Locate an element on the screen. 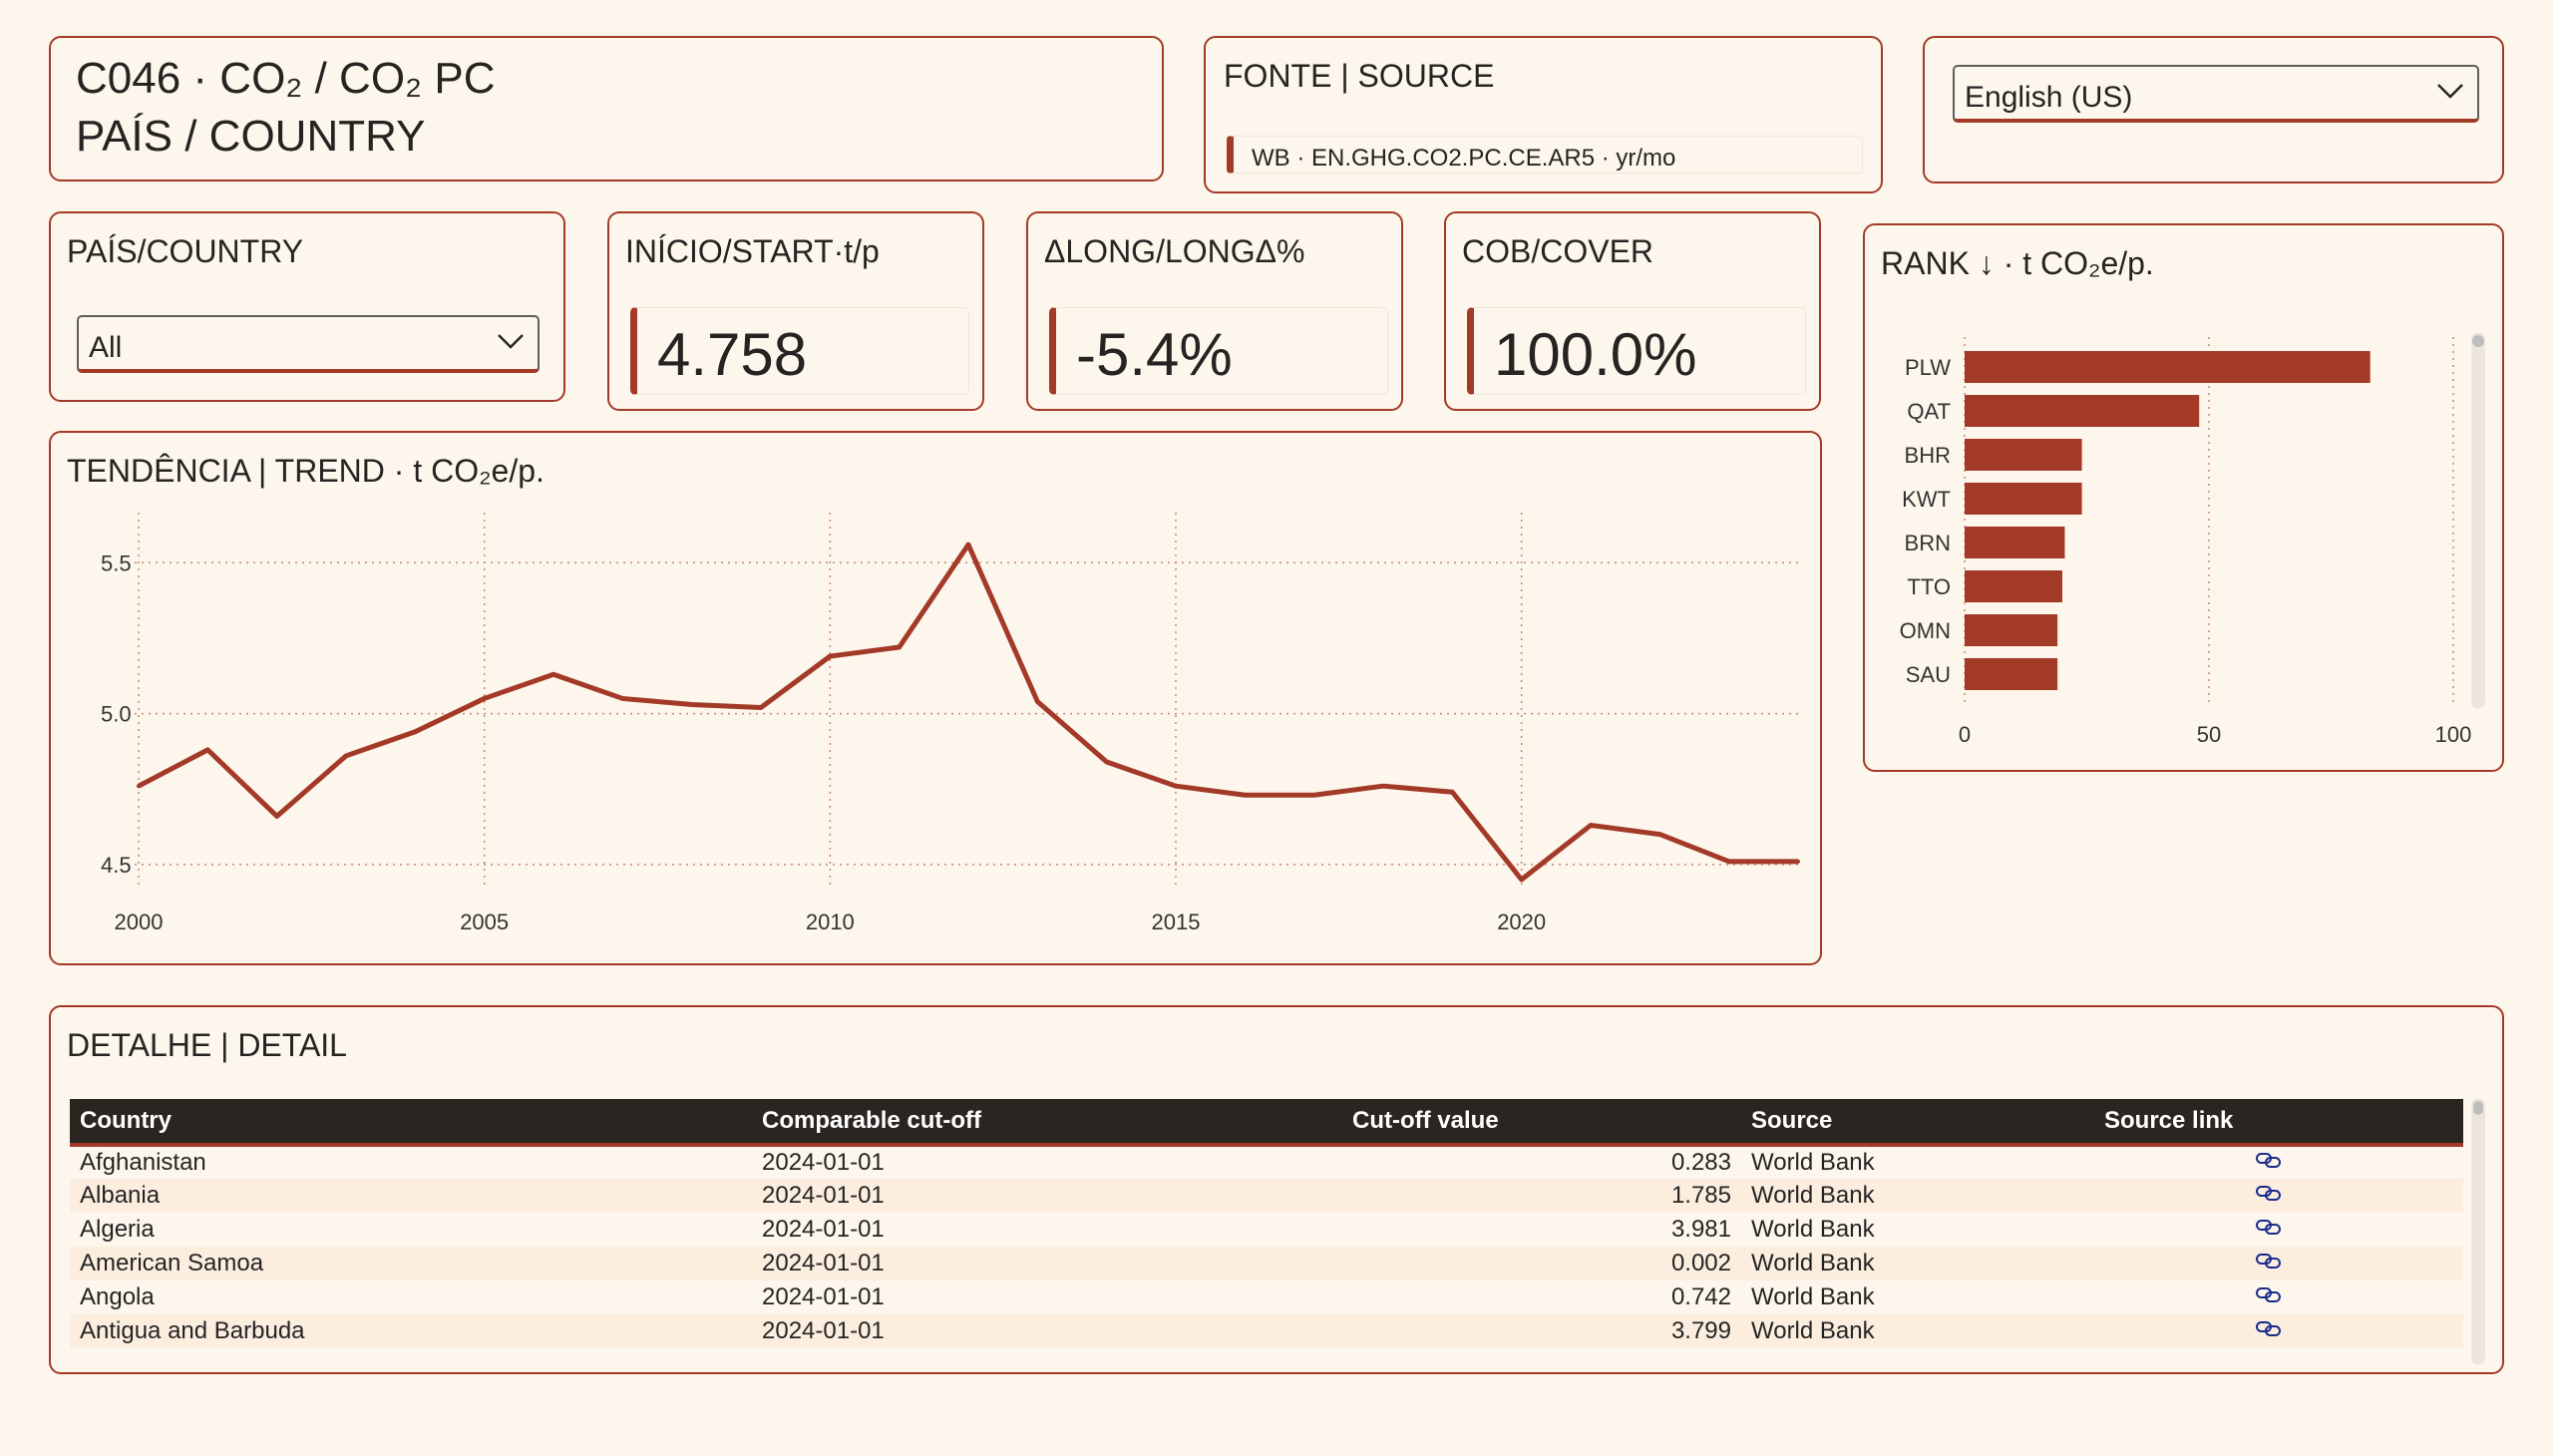  cell-country: Albania is located at coordinates (121, 1195).